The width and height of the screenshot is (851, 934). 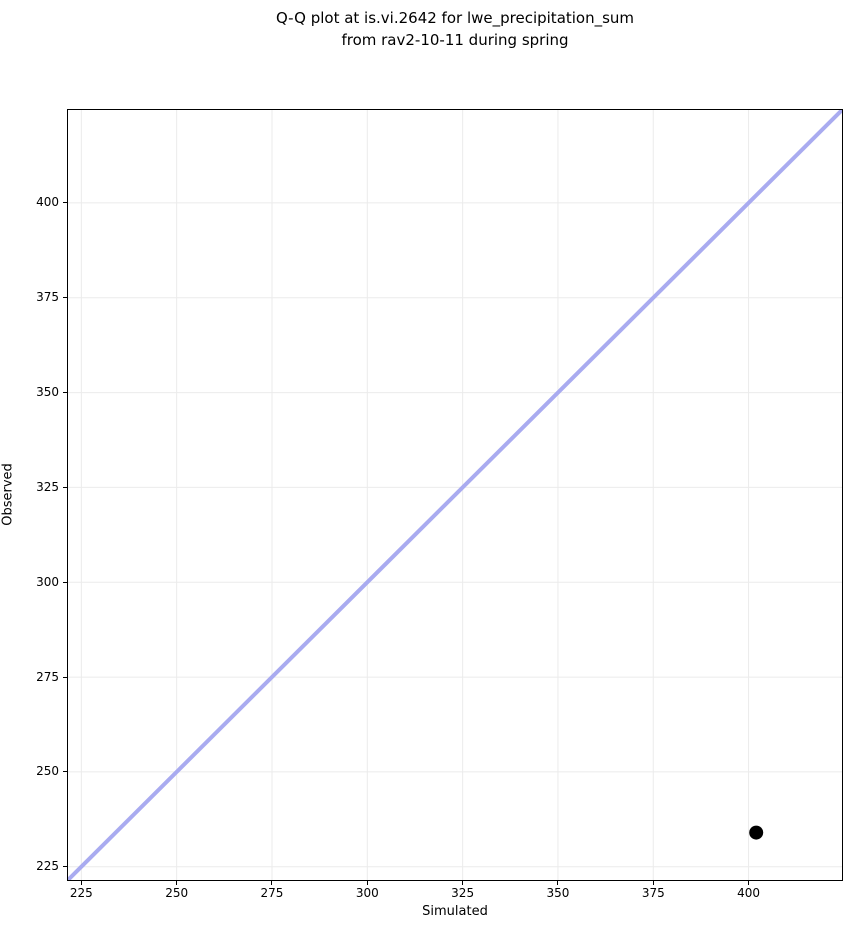 What do you see at coordinates (653, 893) in the screenshot?
I see `x-tick-label: 375` at bounding box center [653, 893].